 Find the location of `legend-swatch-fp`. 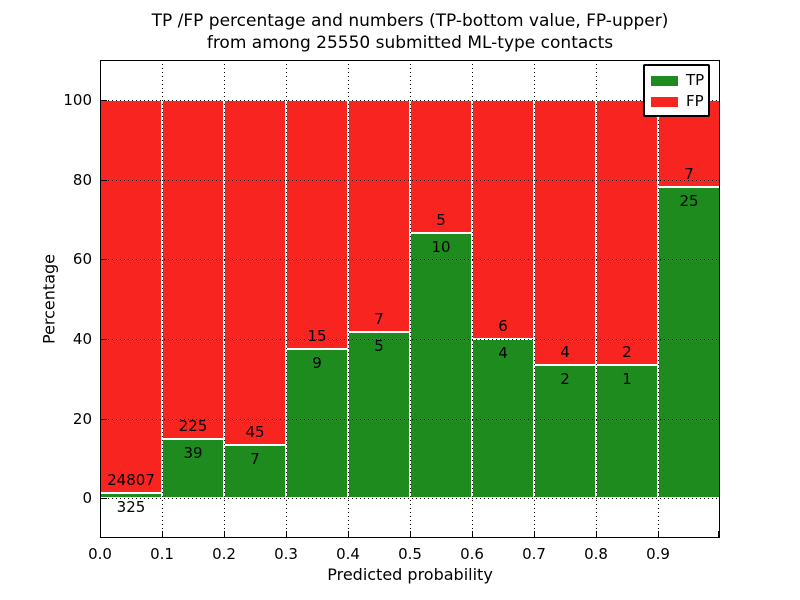

legend-swatch-fp is located at coordinates (664, 101).